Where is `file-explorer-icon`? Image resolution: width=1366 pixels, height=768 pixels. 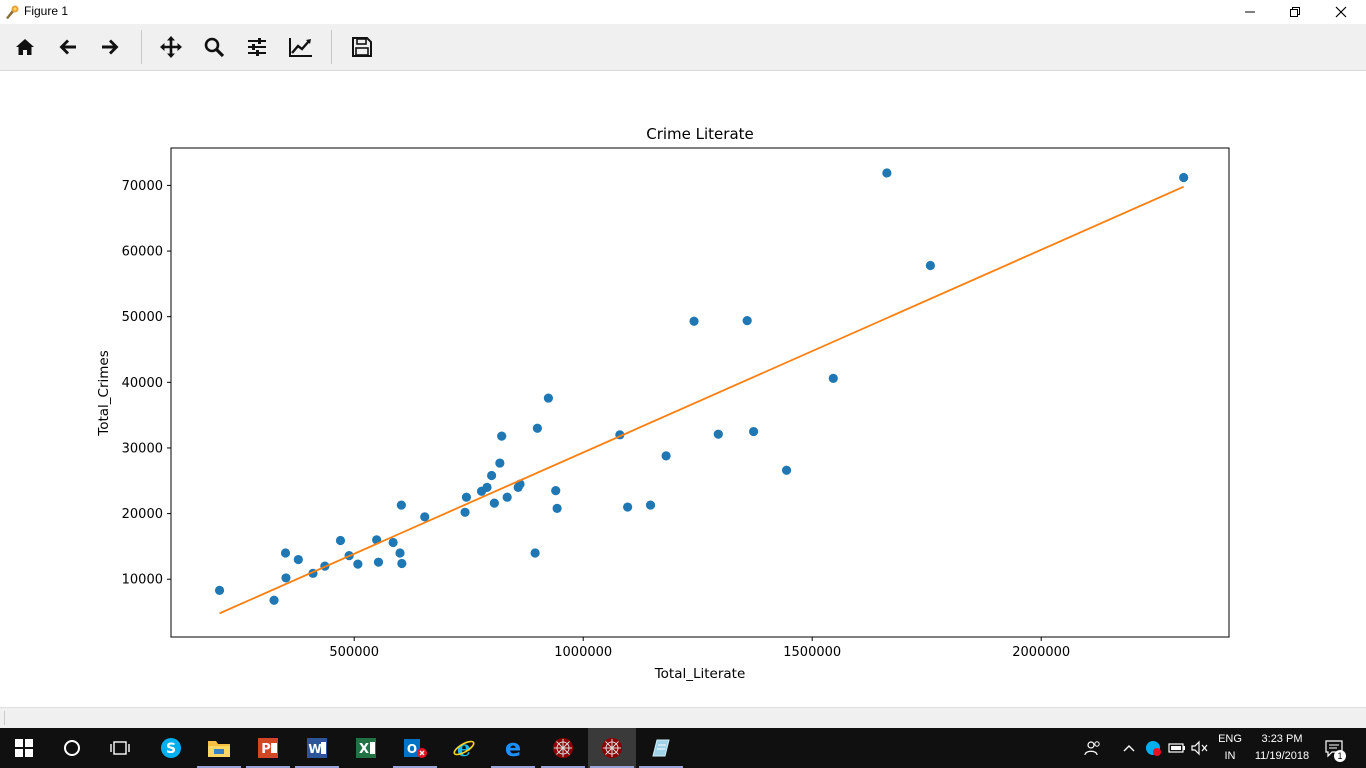
file-explorer-icon is located at coordinates (219, 749).